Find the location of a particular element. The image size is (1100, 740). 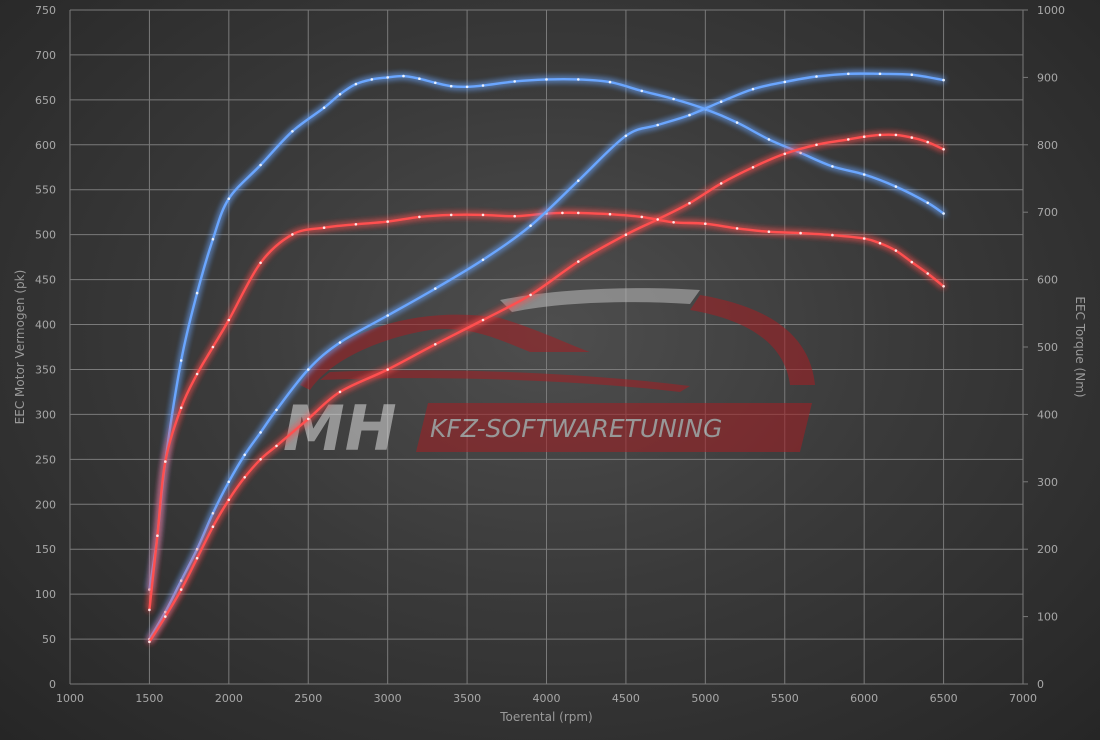

y-left-tick-label: 150 is located at coordinates (45, 549).